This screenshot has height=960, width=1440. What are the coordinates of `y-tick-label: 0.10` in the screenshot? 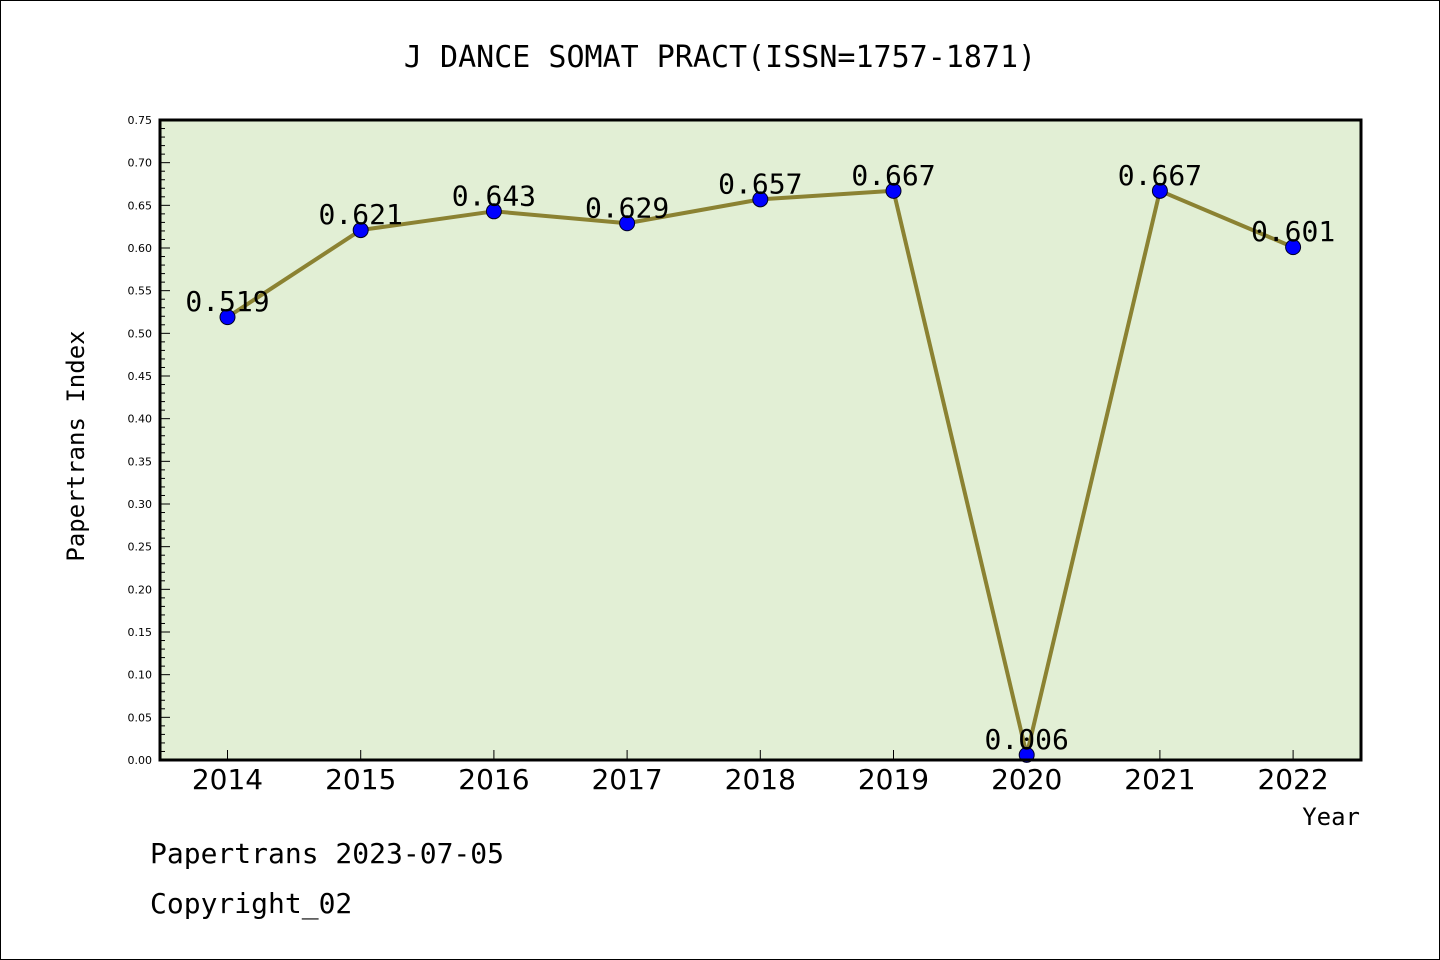 It's located at (140, 675).